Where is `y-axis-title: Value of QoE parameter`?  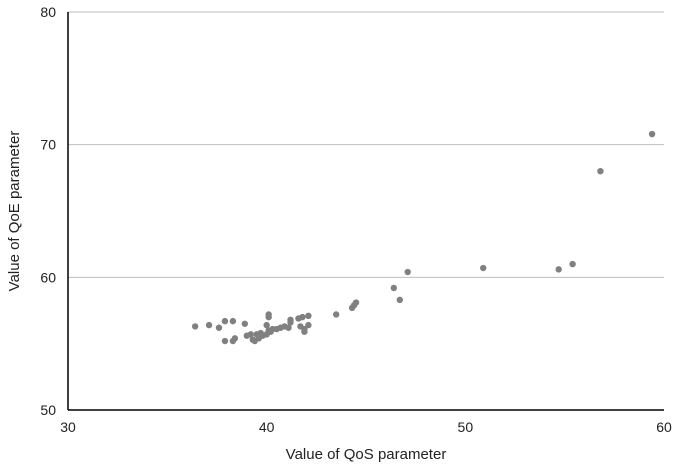 y-axis-title: Value of QoE parameter is located at coordinates (14, 211).